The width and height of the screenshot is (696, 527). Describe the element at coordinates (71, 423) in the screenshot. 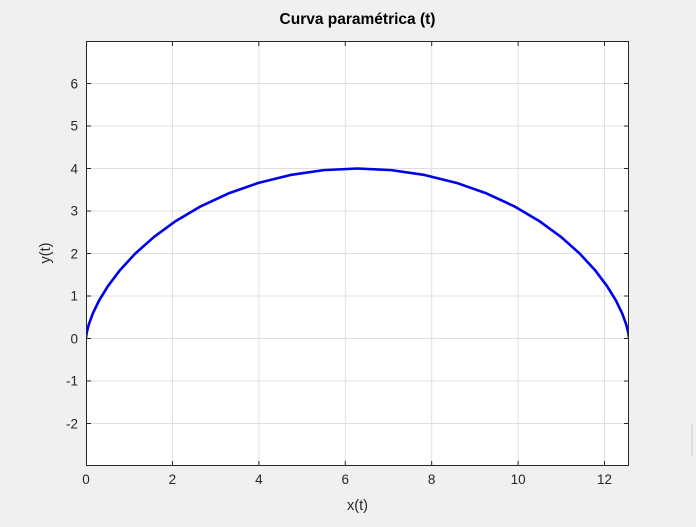

I see `y-tick-label: -2` at that location.